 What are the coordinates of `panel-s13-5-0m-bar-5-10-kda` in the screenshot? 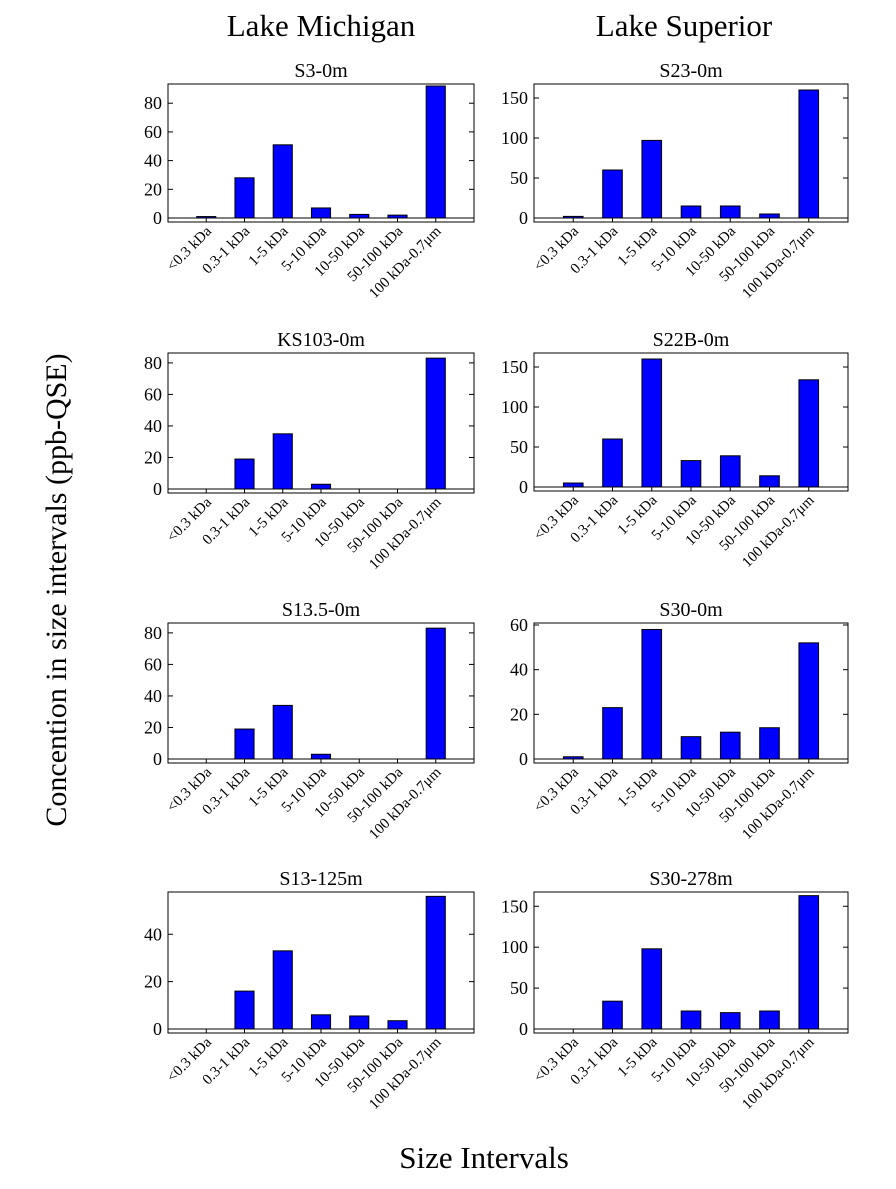 It's located at (321, 756).